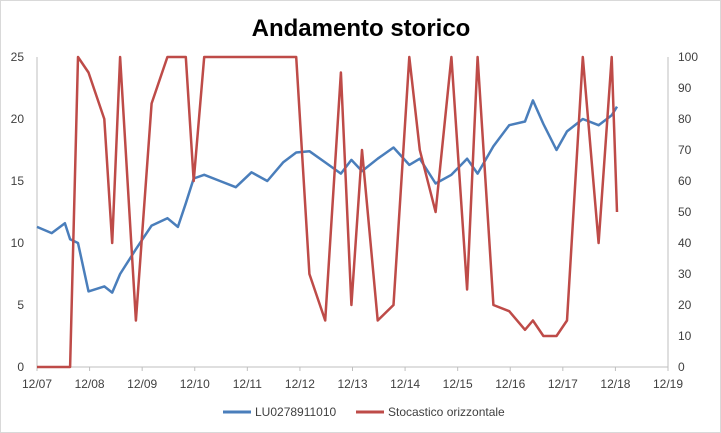  I want to click on legend-entry: LU0278911010, so click(280, 412).